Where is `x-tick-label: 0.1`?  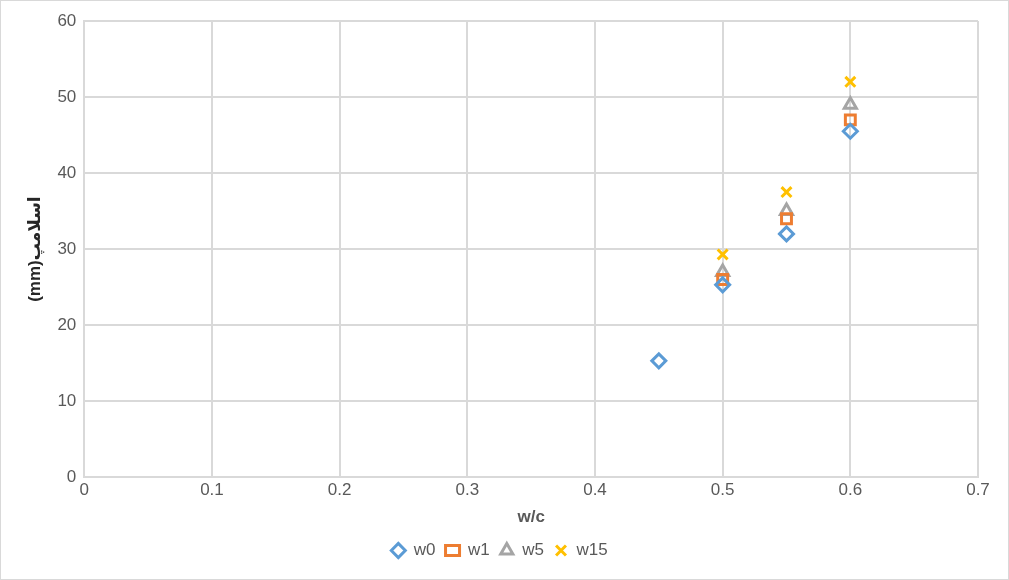
x-tick-label: 0.1 is located at coordinates (212, 490).